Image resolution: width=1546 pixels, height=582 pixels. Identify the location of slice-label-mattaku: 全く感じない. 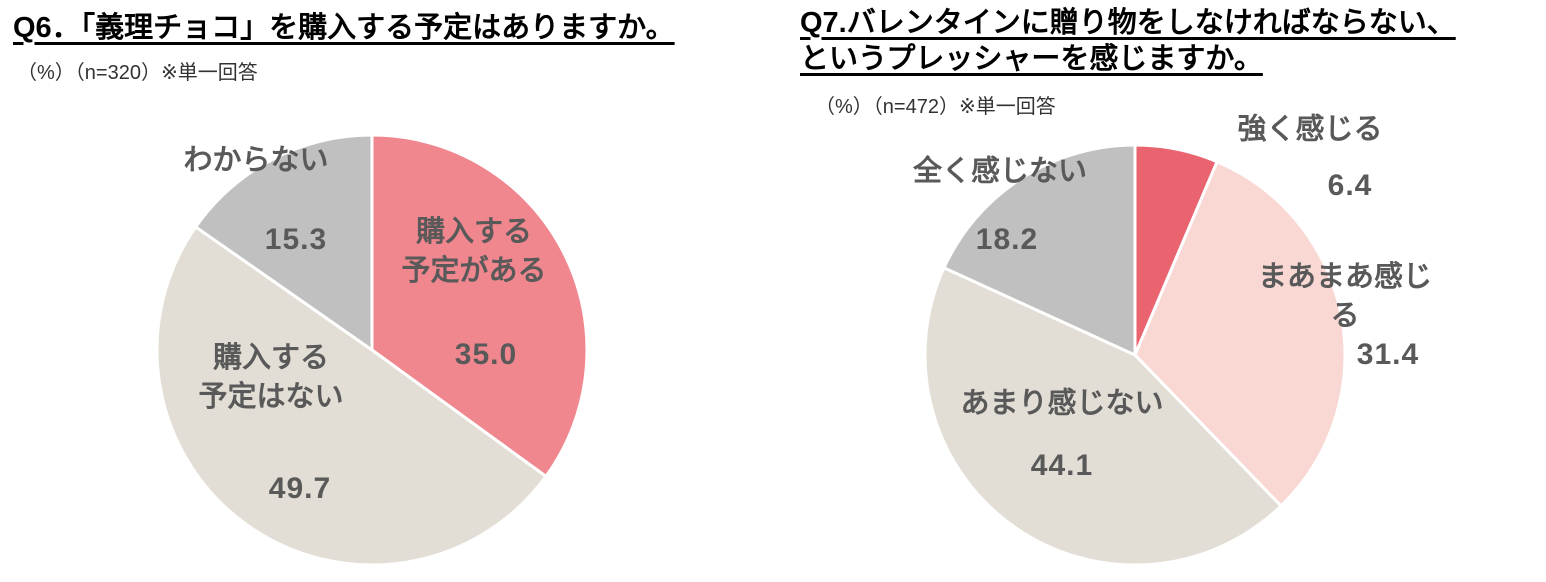
(1000, 171).